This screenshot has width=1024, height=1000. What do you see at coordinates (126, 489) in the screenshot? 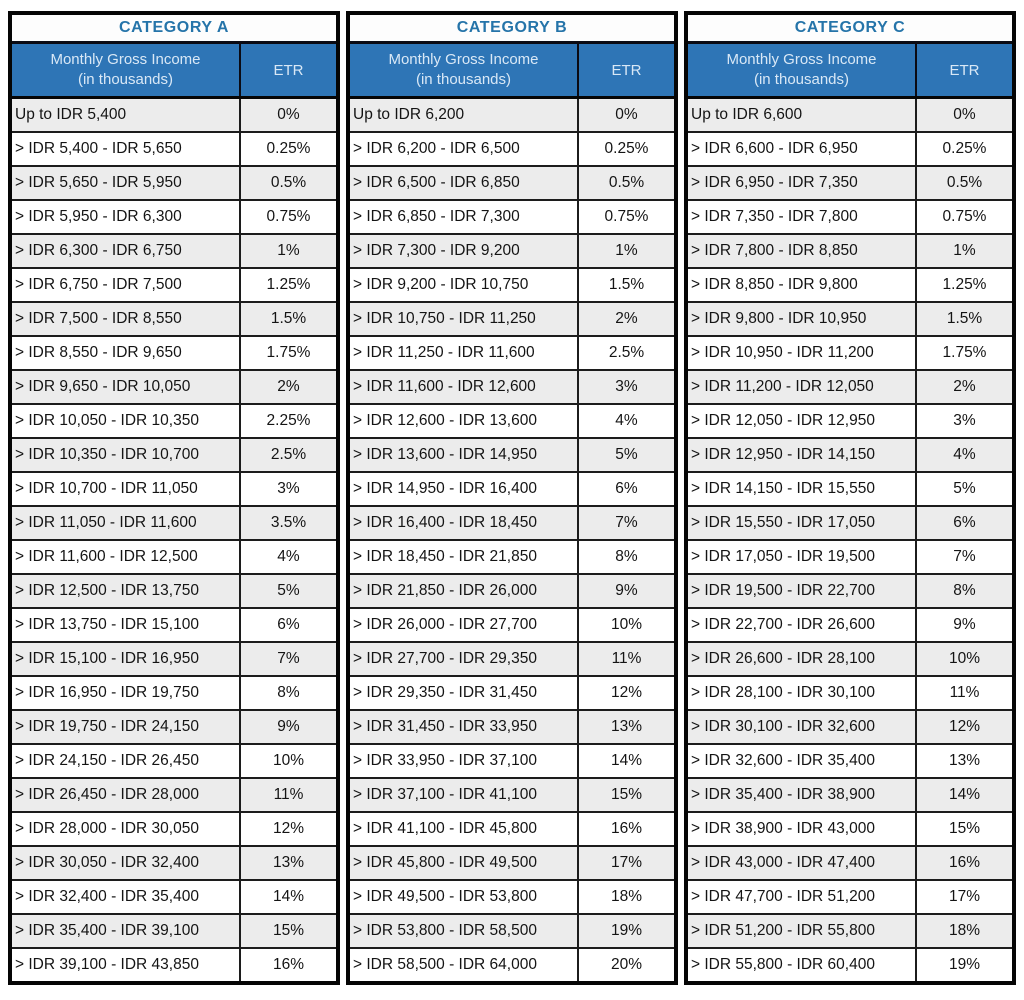
I see `income-range-cell: > IDR 10,700 - IDR 11,050` at bounding box center [126, 489].